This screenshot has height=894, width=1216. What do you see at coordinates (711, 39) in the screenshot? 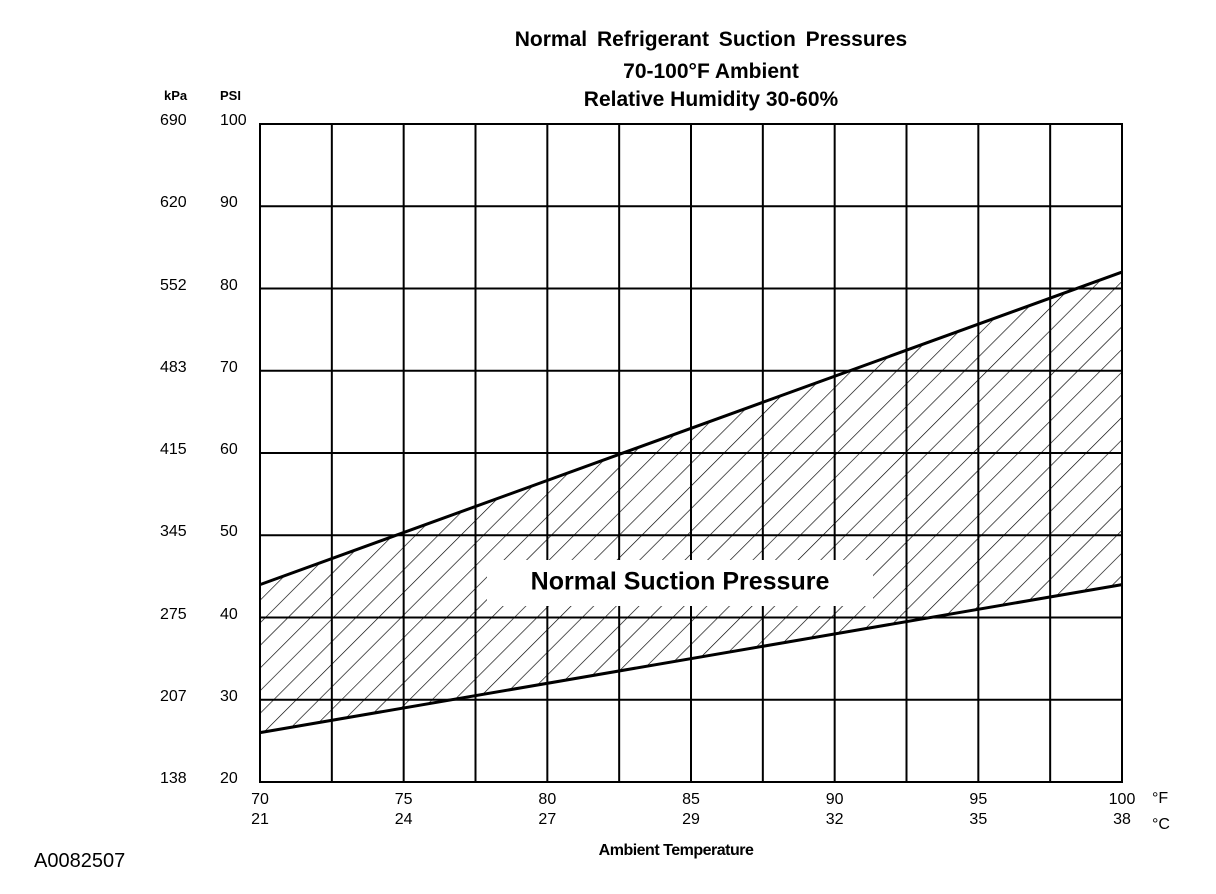
I see `chart-title: Normal Refrigerant Suction Pressures` at bounding box center [711, 39].